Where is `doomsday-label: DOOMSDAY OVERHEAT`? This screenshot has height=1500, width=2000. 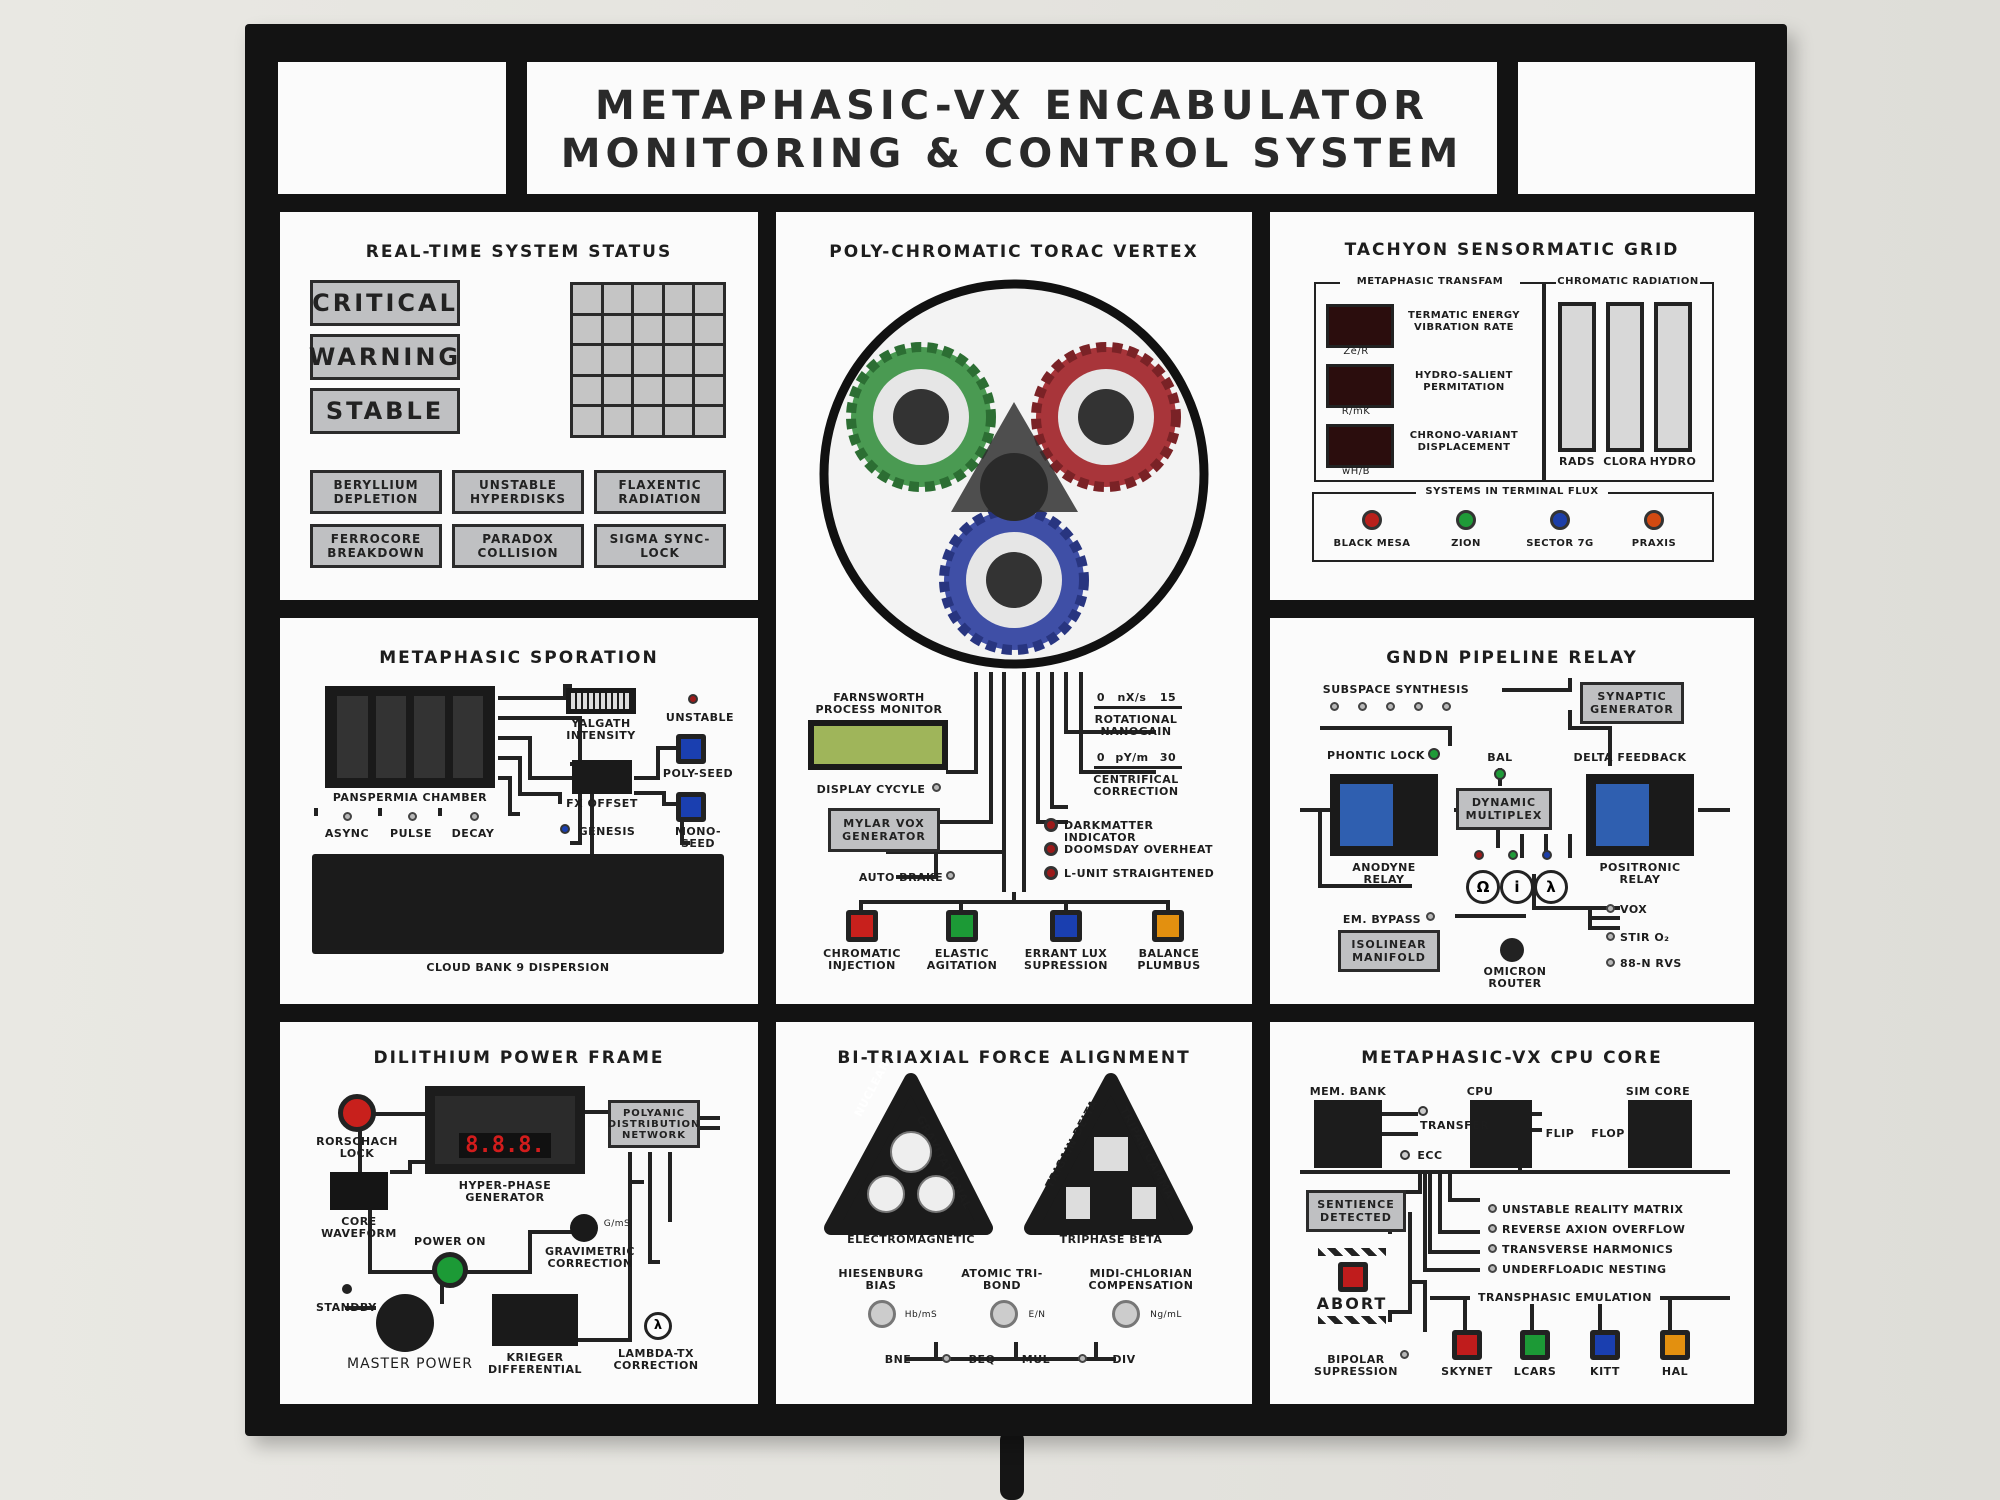 doomsday-label: DOOMSDAY OVERHEAT is located at coordinates (1139, 849).